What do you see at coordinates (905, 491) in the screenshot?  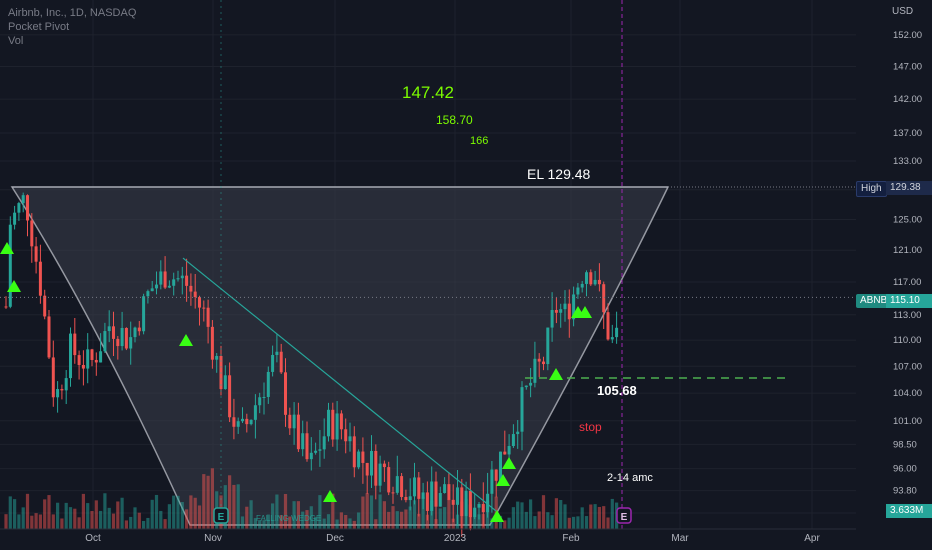 I see `price-tick-label: 93.80` at bounding box center [905, 491].